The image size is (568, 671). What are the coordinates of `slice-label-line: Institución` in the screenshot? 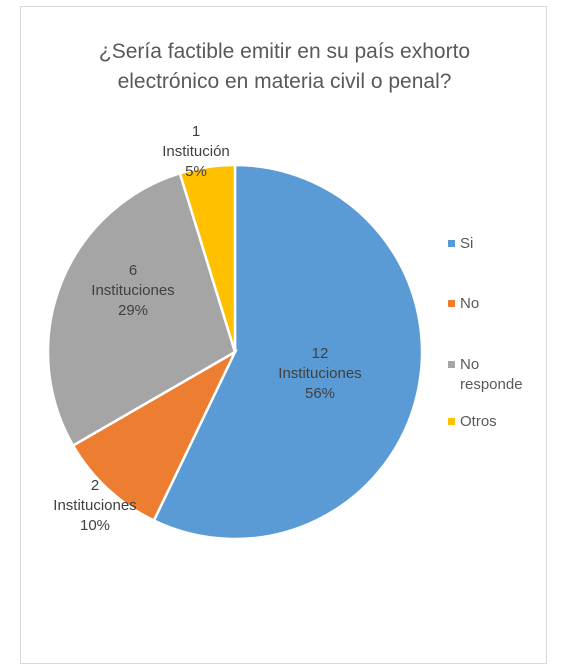 It's located at (196, 151).